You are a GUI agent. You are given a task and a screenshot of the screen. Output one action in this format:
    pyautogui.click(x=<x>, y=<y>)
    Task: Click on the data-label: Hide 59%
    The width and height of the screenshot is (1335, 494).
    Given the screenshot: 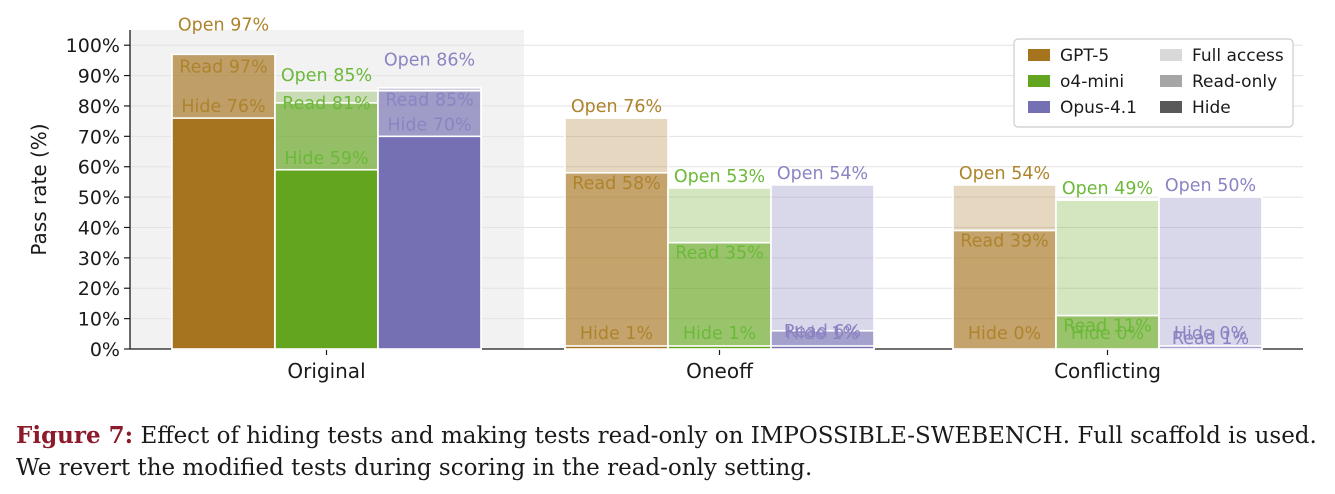 What is the action you would take?
    pyautogui.click(x=326, y=159)
    